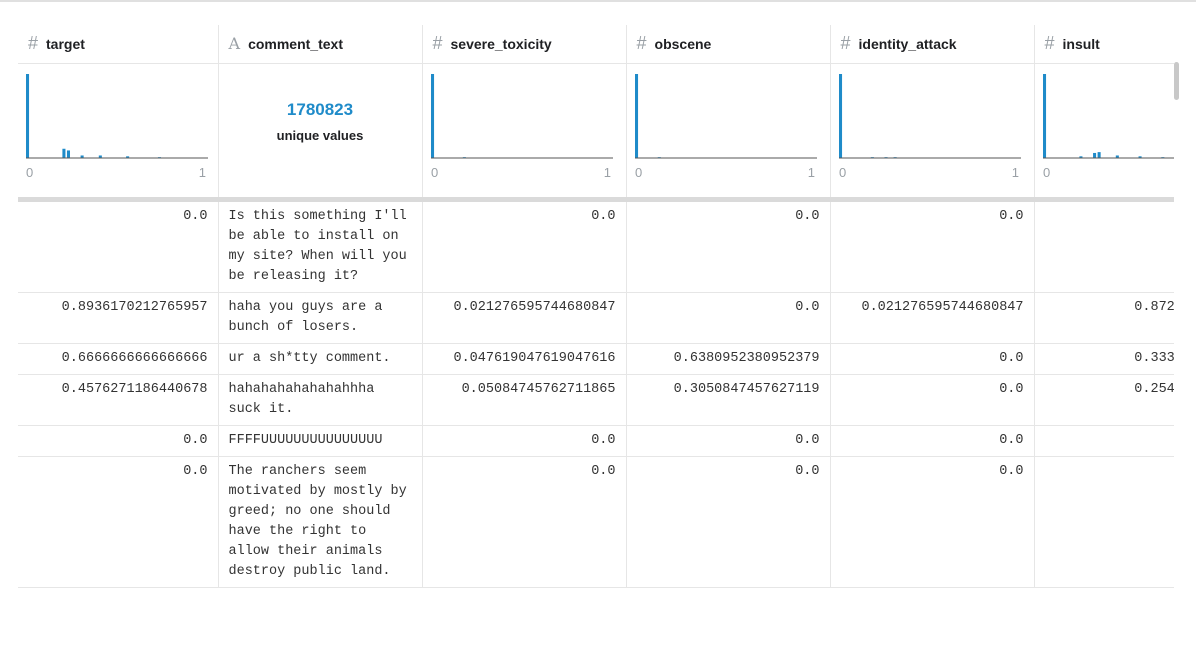 The height and width of the screenshot is (646, 1196). I want to click on column-summary: 1780823 unique values, so click(320, 132).